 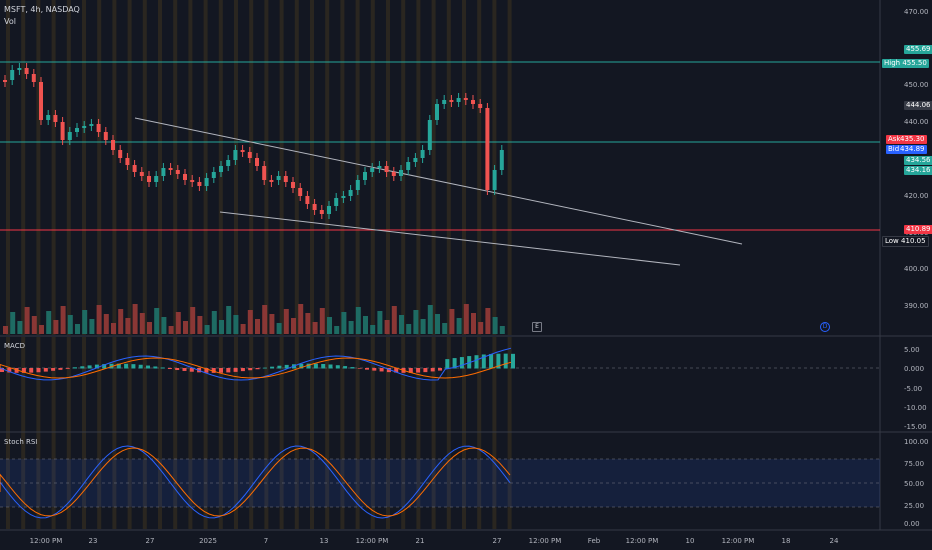 I want to click on high-value: 455.50, so click(x=914, y=63).